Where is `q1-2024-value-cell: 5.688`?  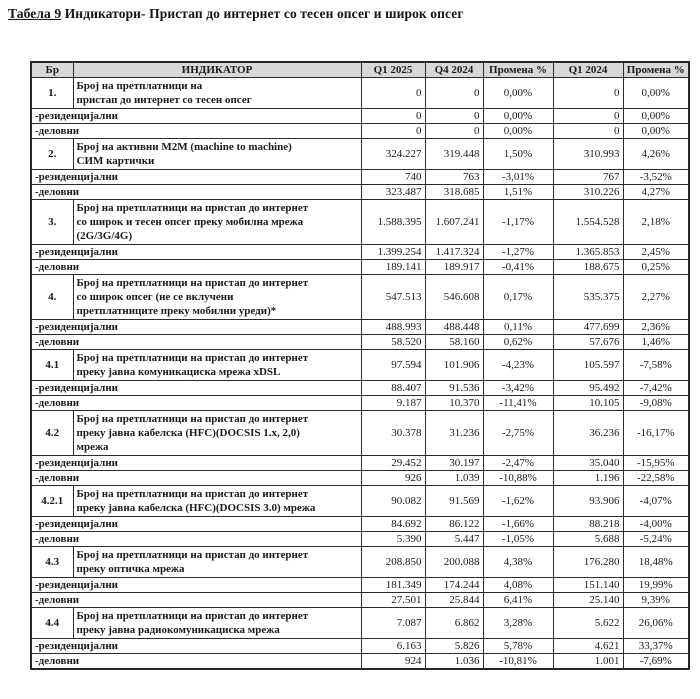 q1-2024-value-cell: 5.688 is located at coordinates (588, 539).